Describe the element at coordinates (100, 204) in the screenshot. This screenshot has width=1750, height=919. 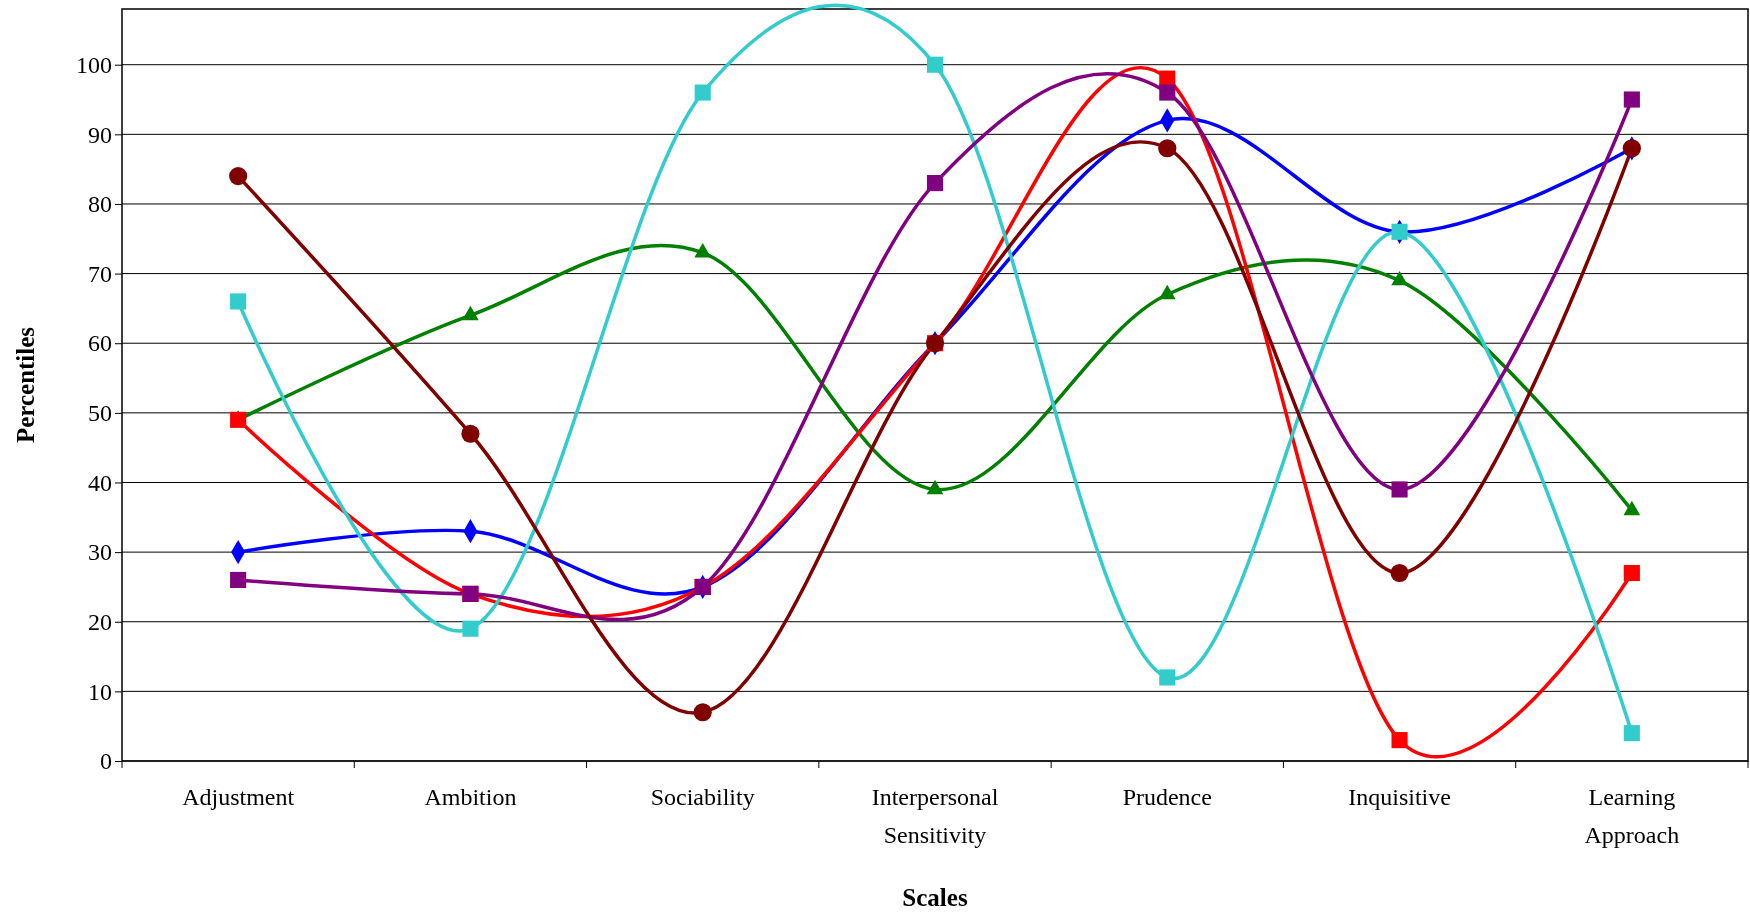
I see `y-tick-label: 80` at that location.